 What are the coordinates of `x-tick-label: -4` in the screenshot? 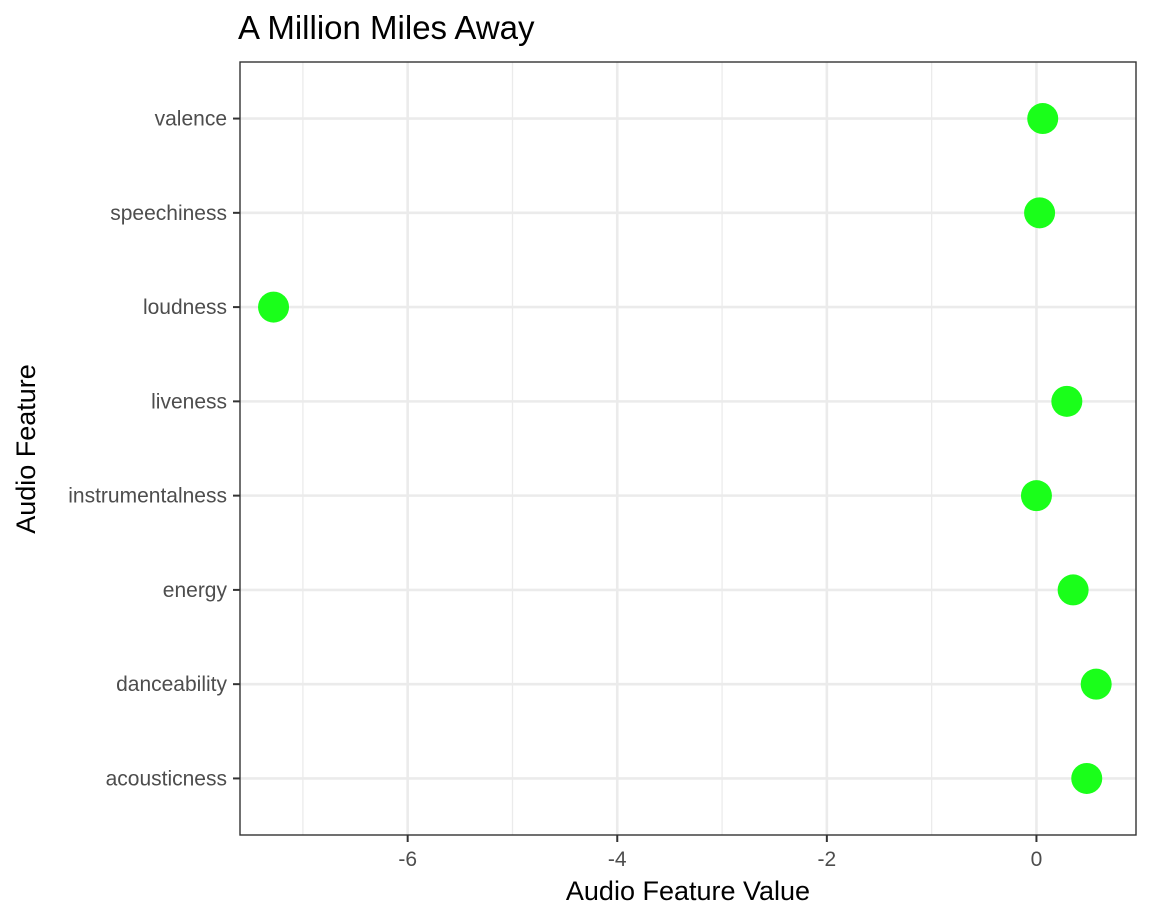 It's located at (617, 859).